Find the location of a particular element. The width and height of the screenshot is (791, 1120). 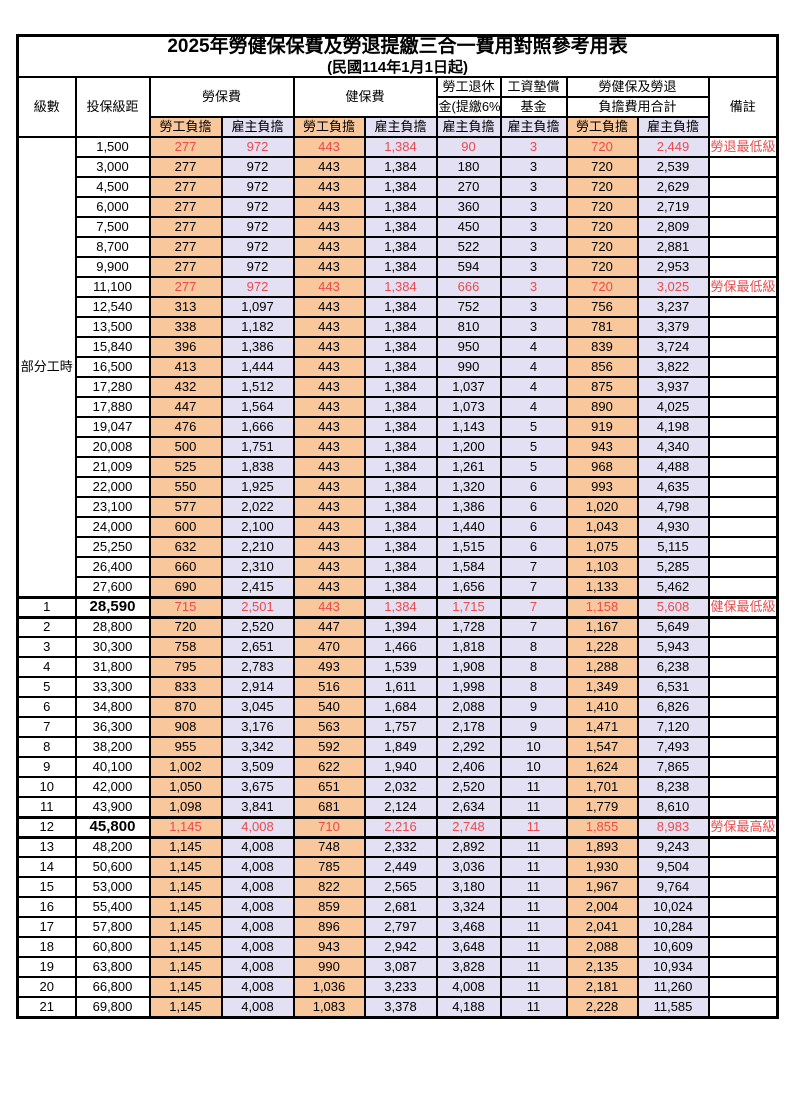

cell-value: 710 is located at coordinates (329, 827).